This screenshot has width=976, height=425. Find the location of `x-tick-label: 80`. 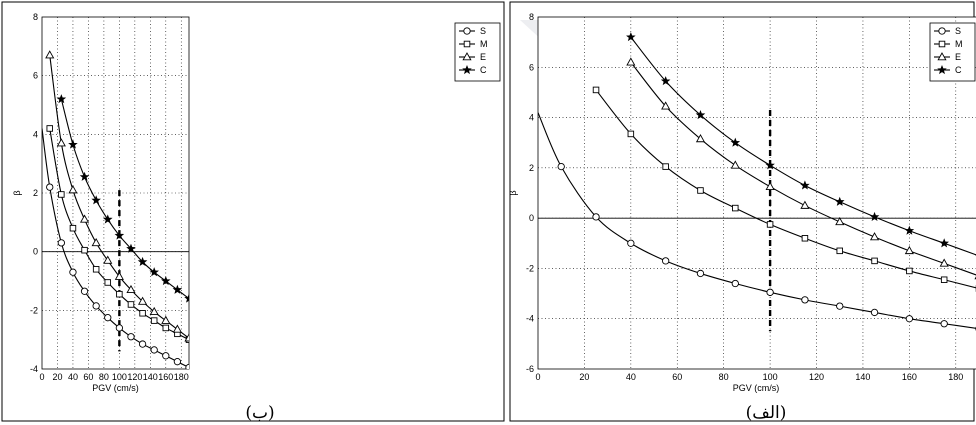

x-tick-label: 80 is located at coordinates (724, 377).